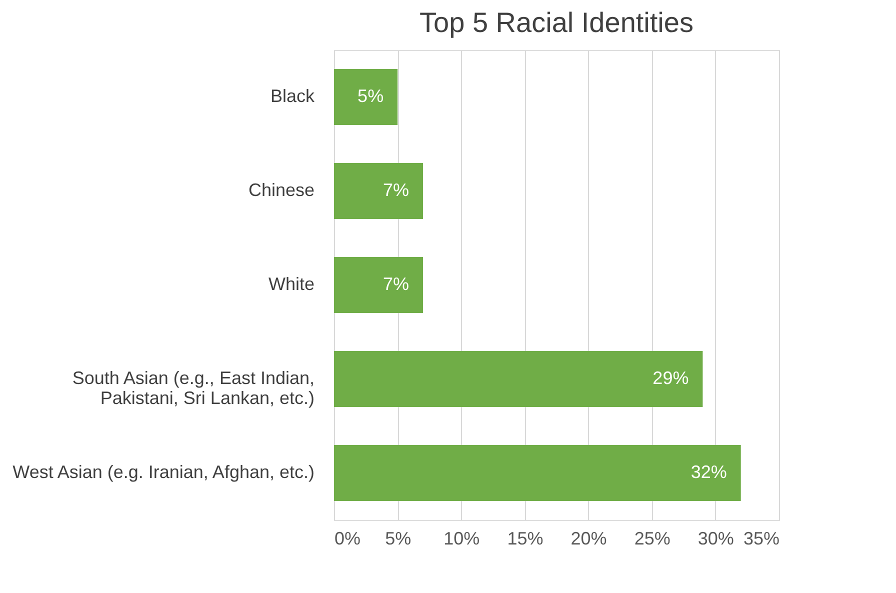 The image size is (896, 593). Describe the element at coordinates (525, 538) in the screenshot. I see `x-tick-label: 15%` at that location.